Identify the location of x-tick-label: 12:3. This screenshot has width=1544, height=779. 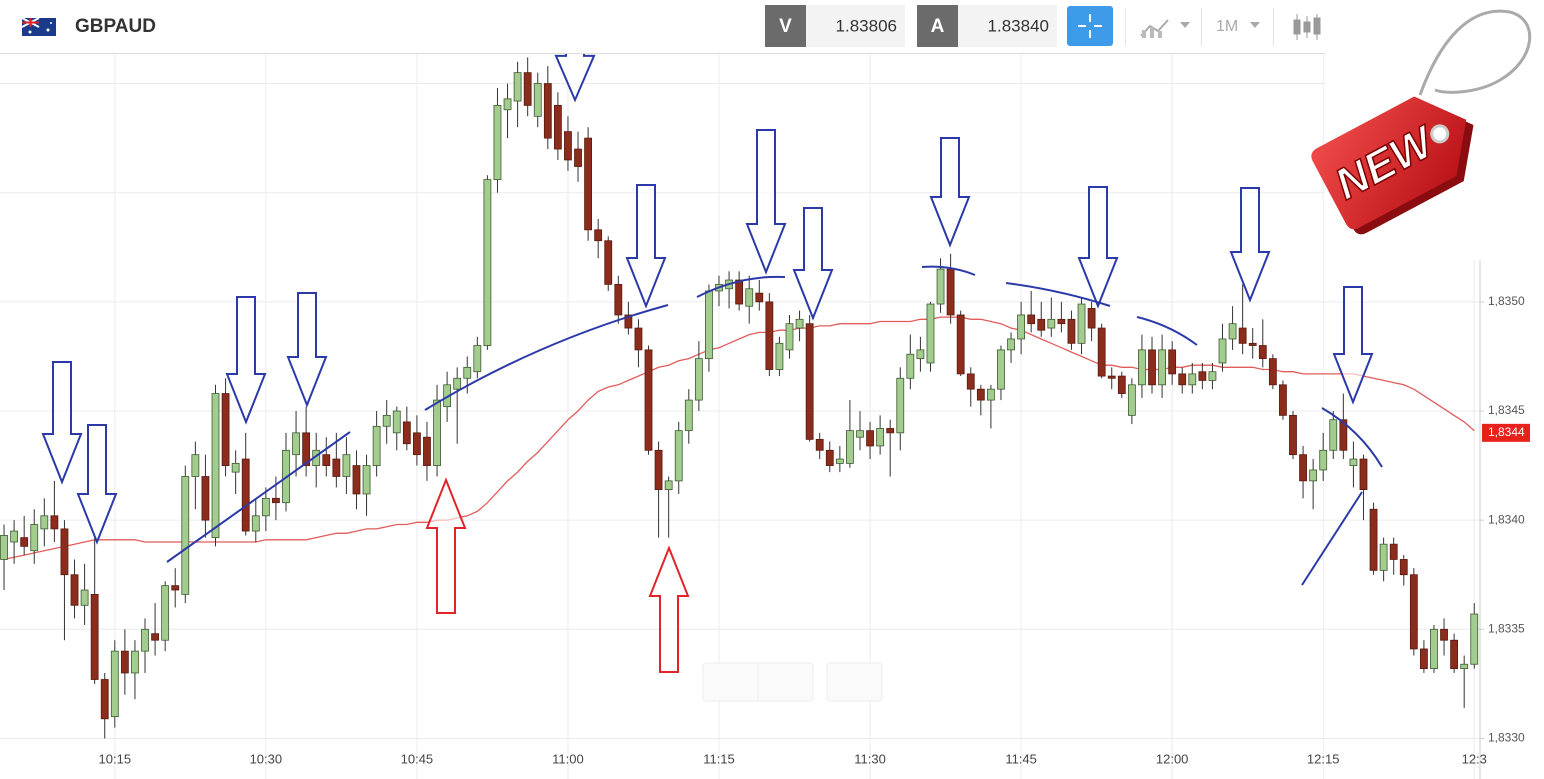
(1474, 758).